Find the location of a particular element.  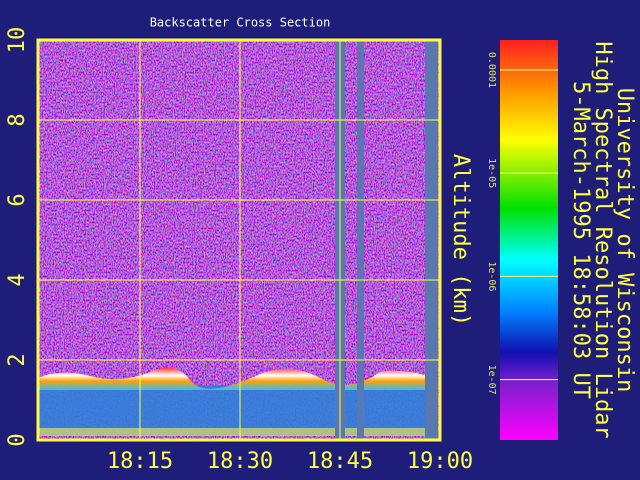

colorbar-tick-label: 0.0001 is located at coordinates (491, 70).